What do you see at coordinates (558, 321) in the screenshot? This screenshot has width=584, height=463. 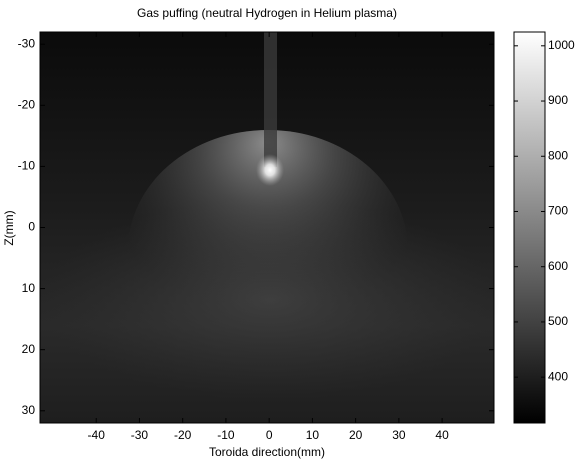 I see `colorbar-tick-label: 500` at bounding box center [558, 321].